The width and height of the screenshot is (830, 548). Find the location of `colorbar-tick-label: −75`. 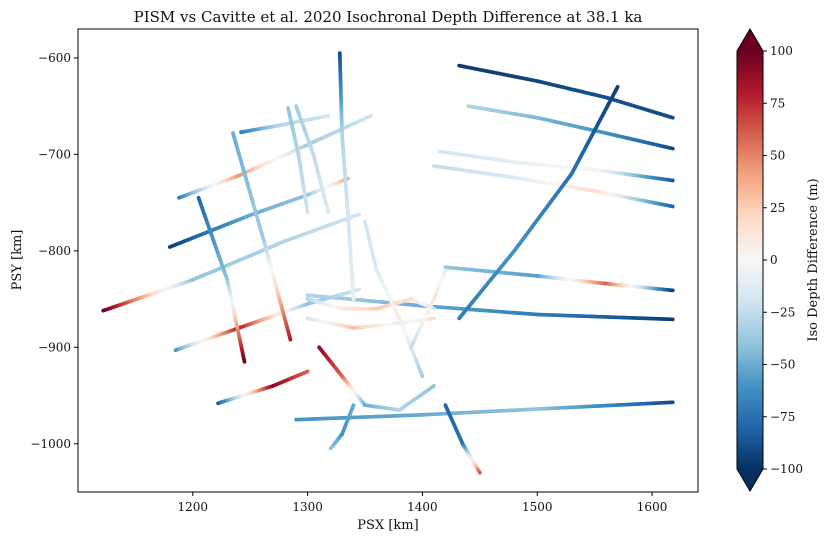

colorbar-tick-label: −75 is located at coordinates (782, 417).